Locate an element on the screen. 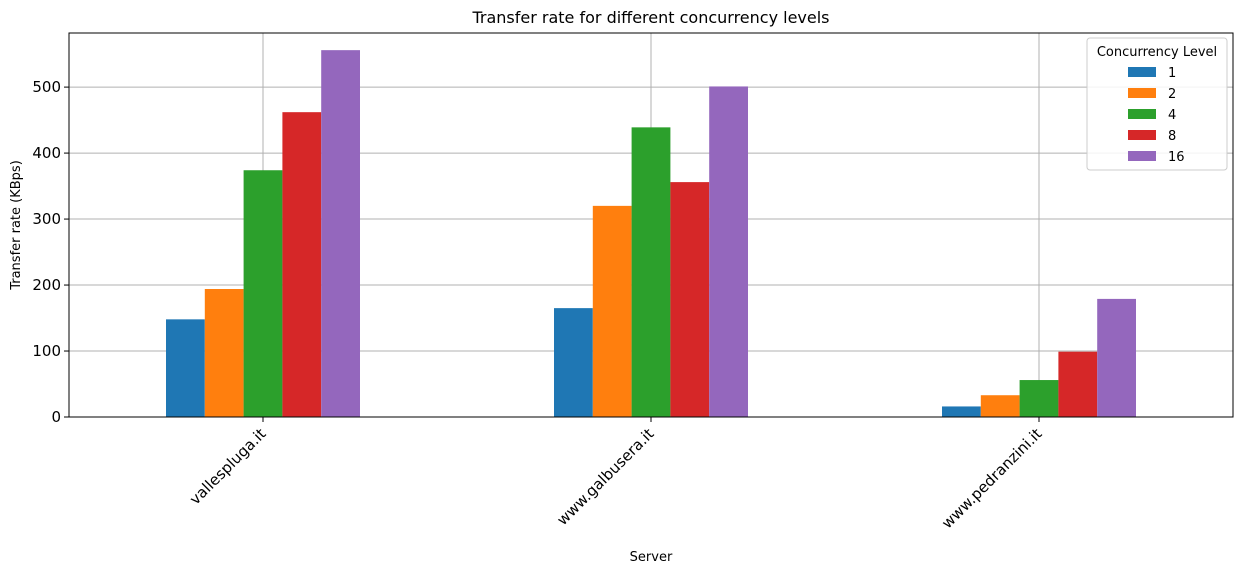 The width and height of the screenshot is (1243, 574). y-tick-label: 400 is located at coordinates (46, 153).